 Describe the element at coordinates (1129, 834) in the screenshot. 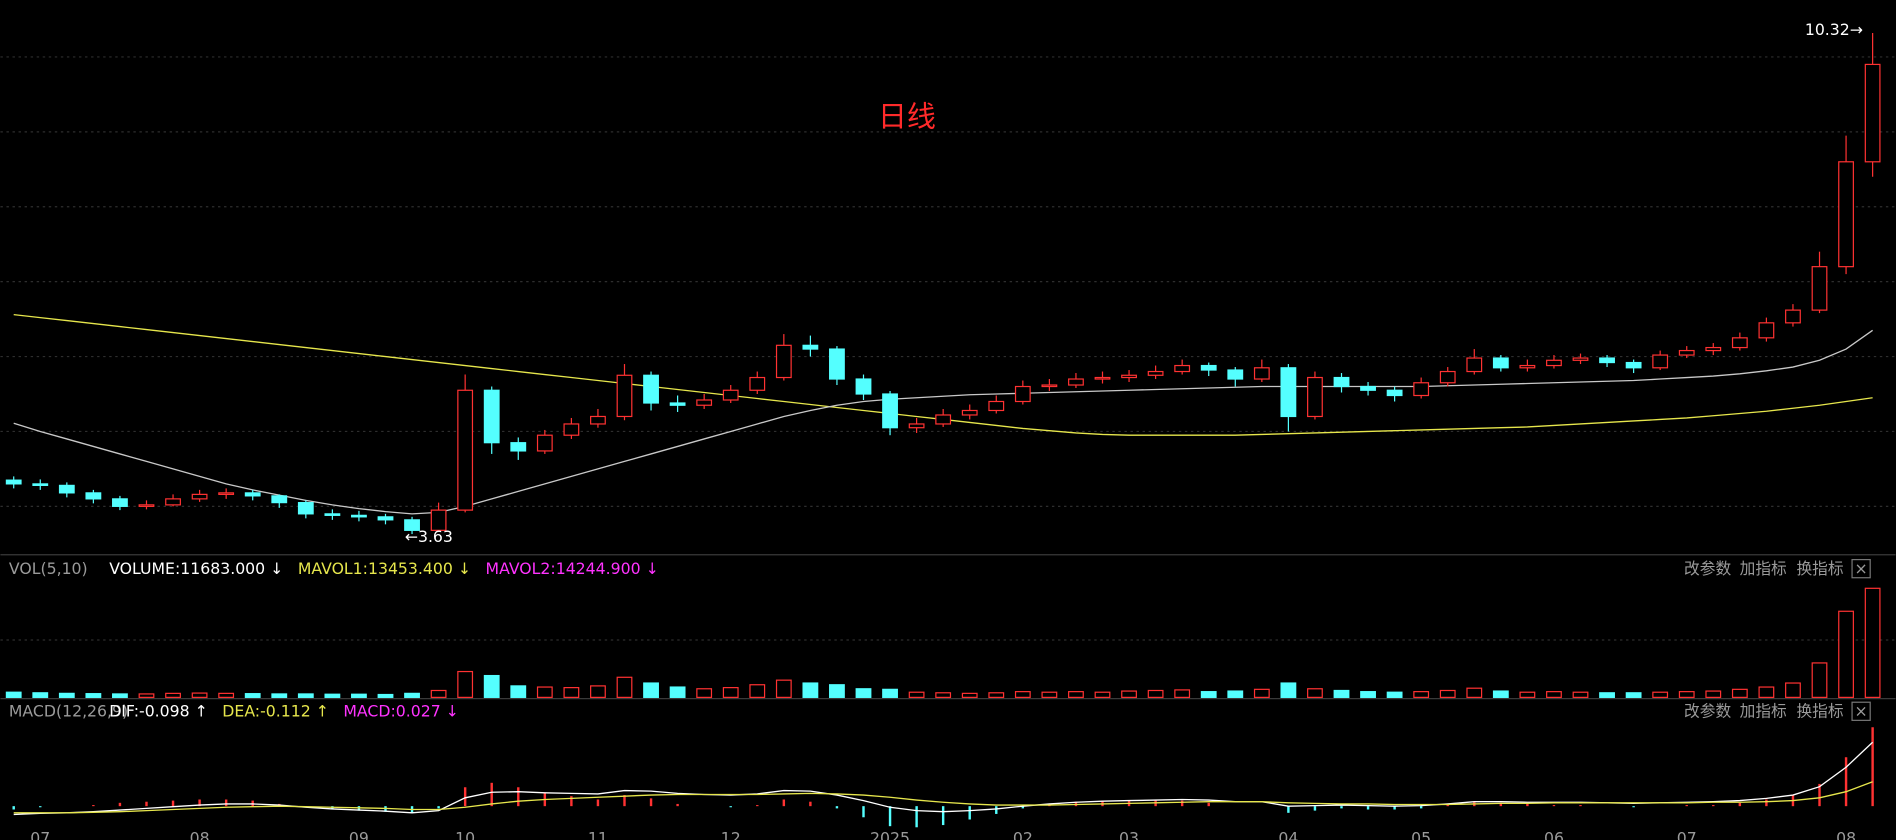

I see `x-tick-label: 03` at that location.